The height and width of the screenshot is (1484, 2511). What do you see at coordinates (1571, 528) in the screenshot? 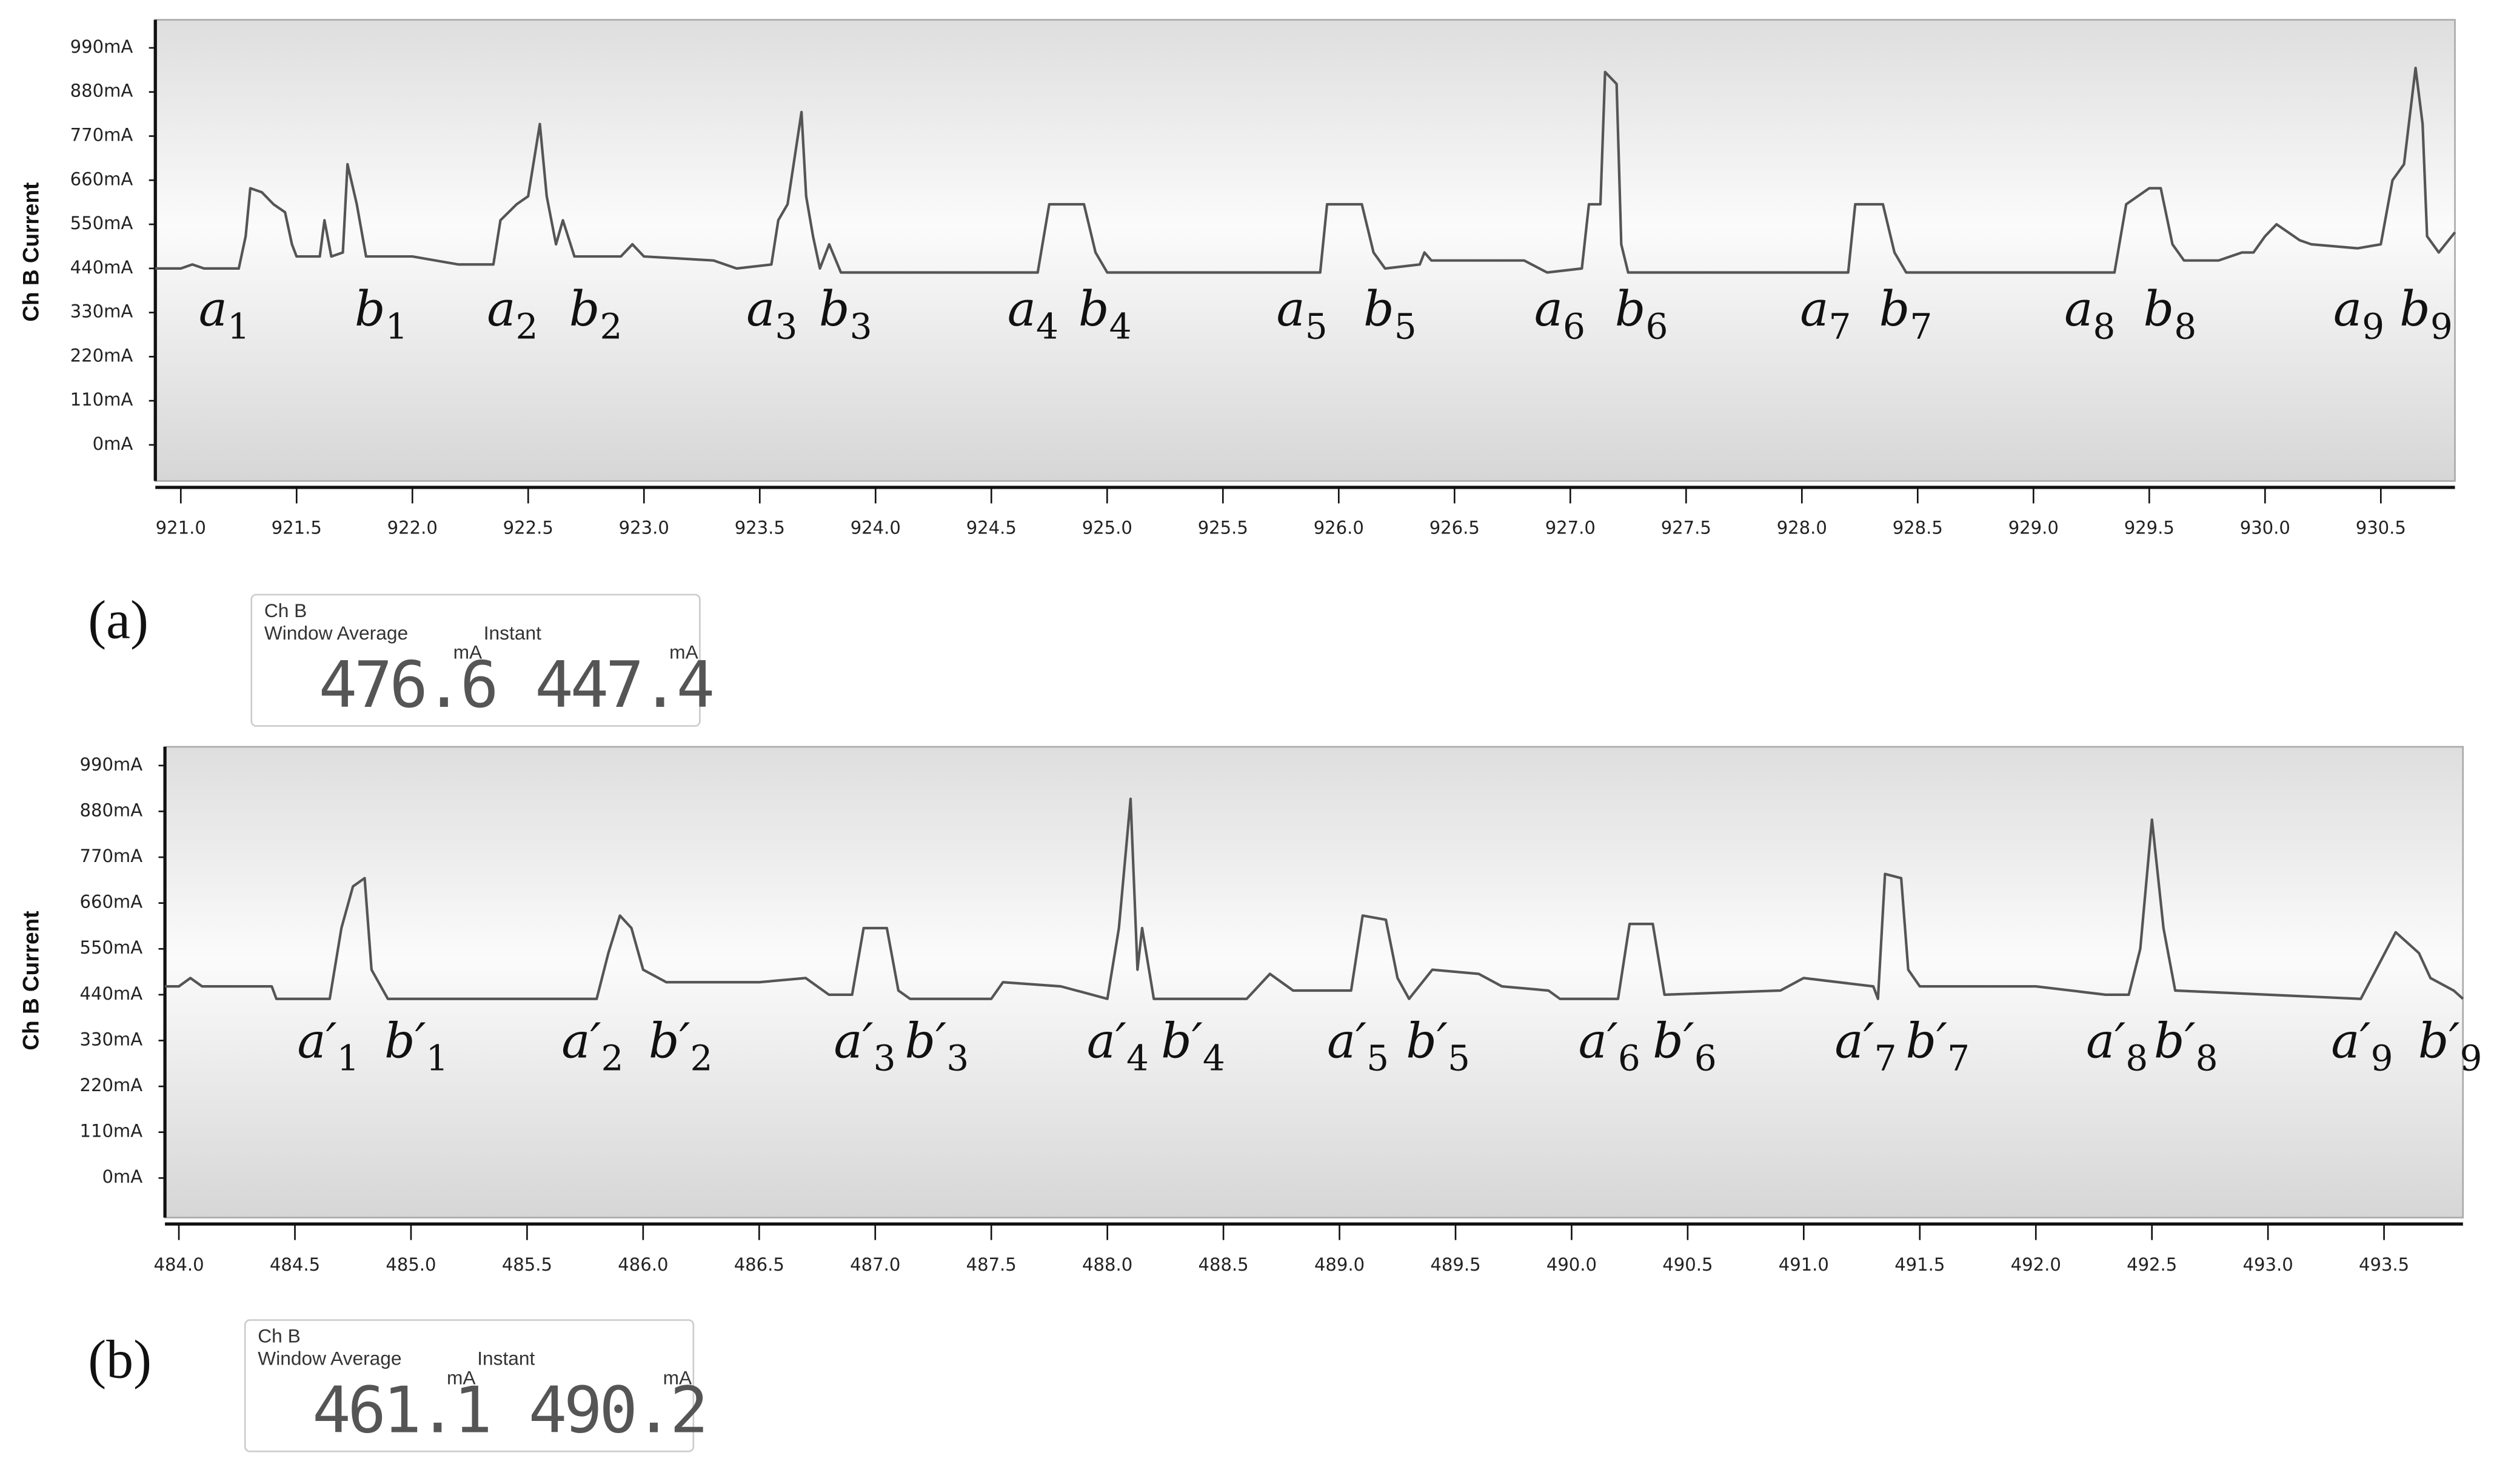
I see `x-tick-label: 927.0` at bounding box center [1571, 528].